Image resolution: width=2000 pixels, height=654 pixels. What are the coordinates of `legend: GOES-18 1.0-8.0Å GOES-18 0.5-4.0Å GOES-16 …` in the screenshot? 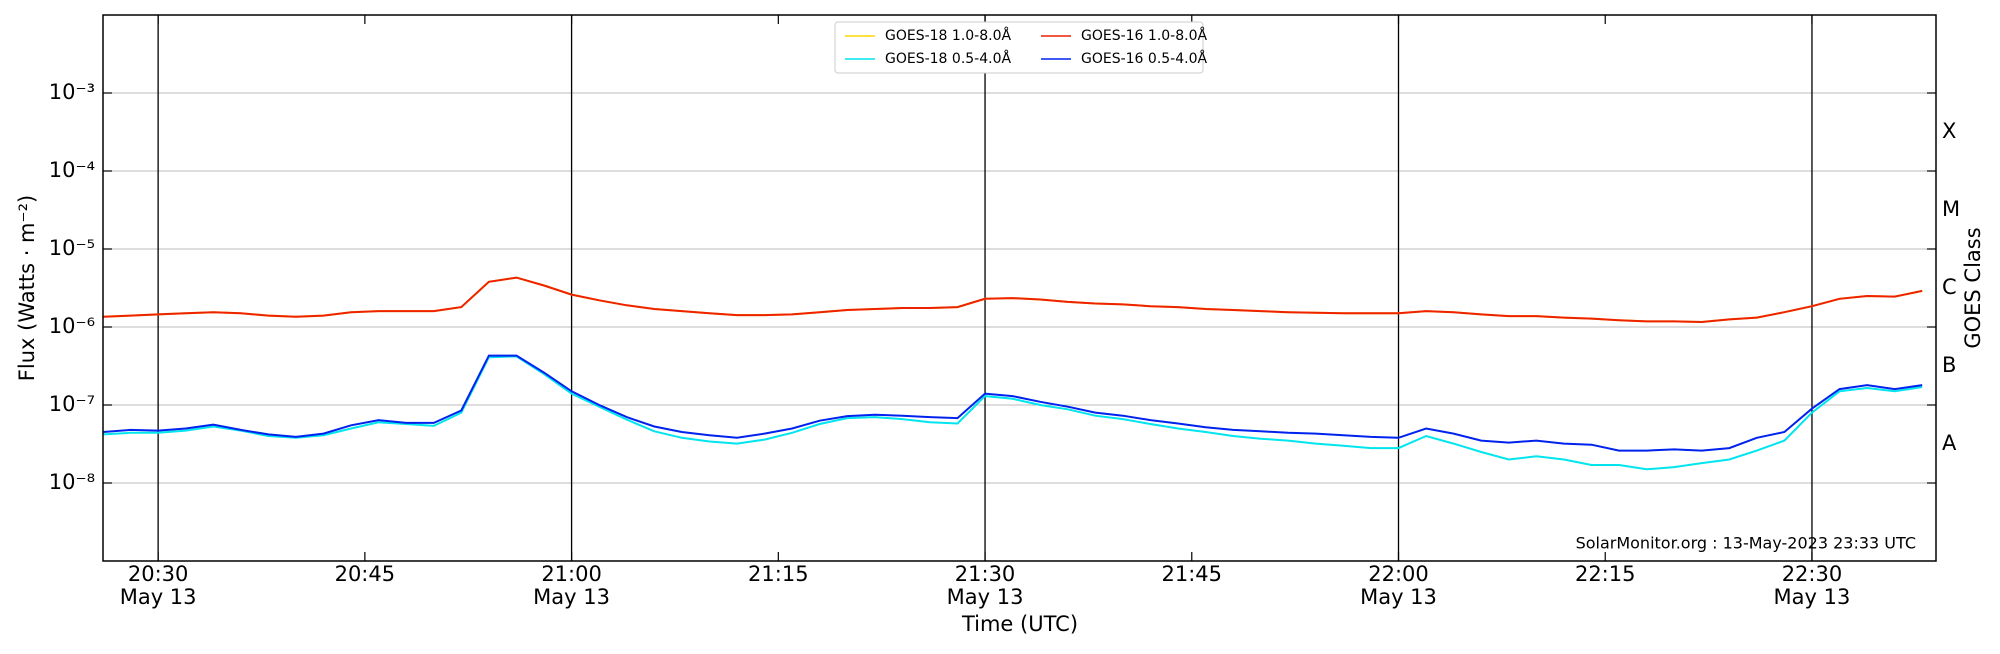 It's located at (1020, 47).